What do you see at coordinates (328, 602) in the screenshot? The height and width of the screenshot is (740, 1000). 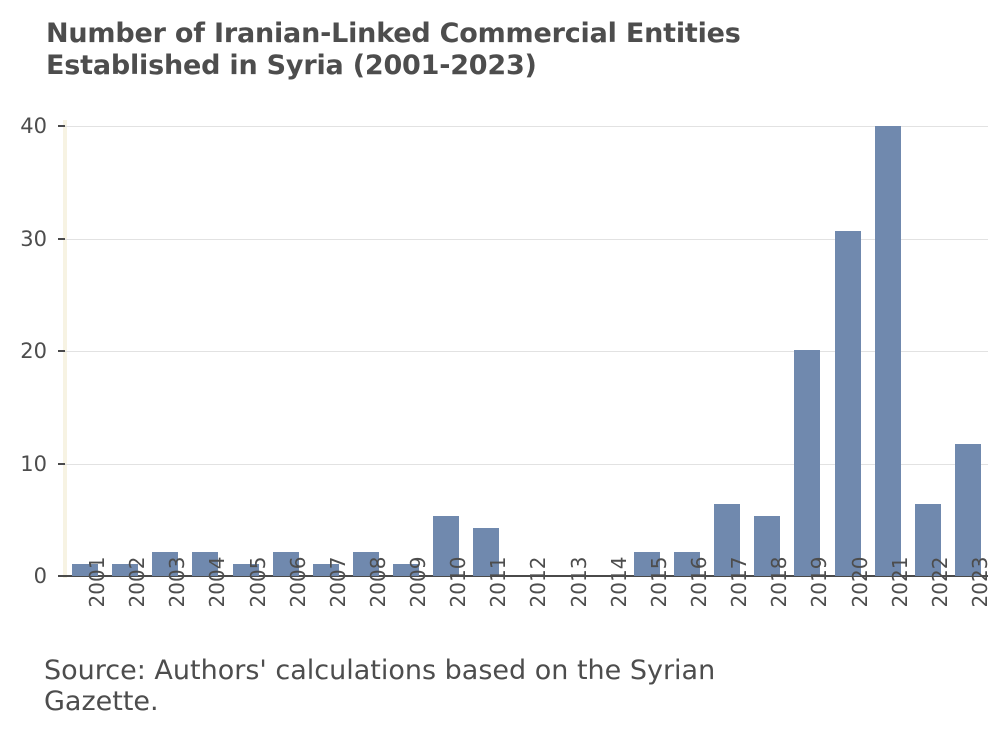 I see `x-axis-tick: 2007` at bounding box center [328, 602].